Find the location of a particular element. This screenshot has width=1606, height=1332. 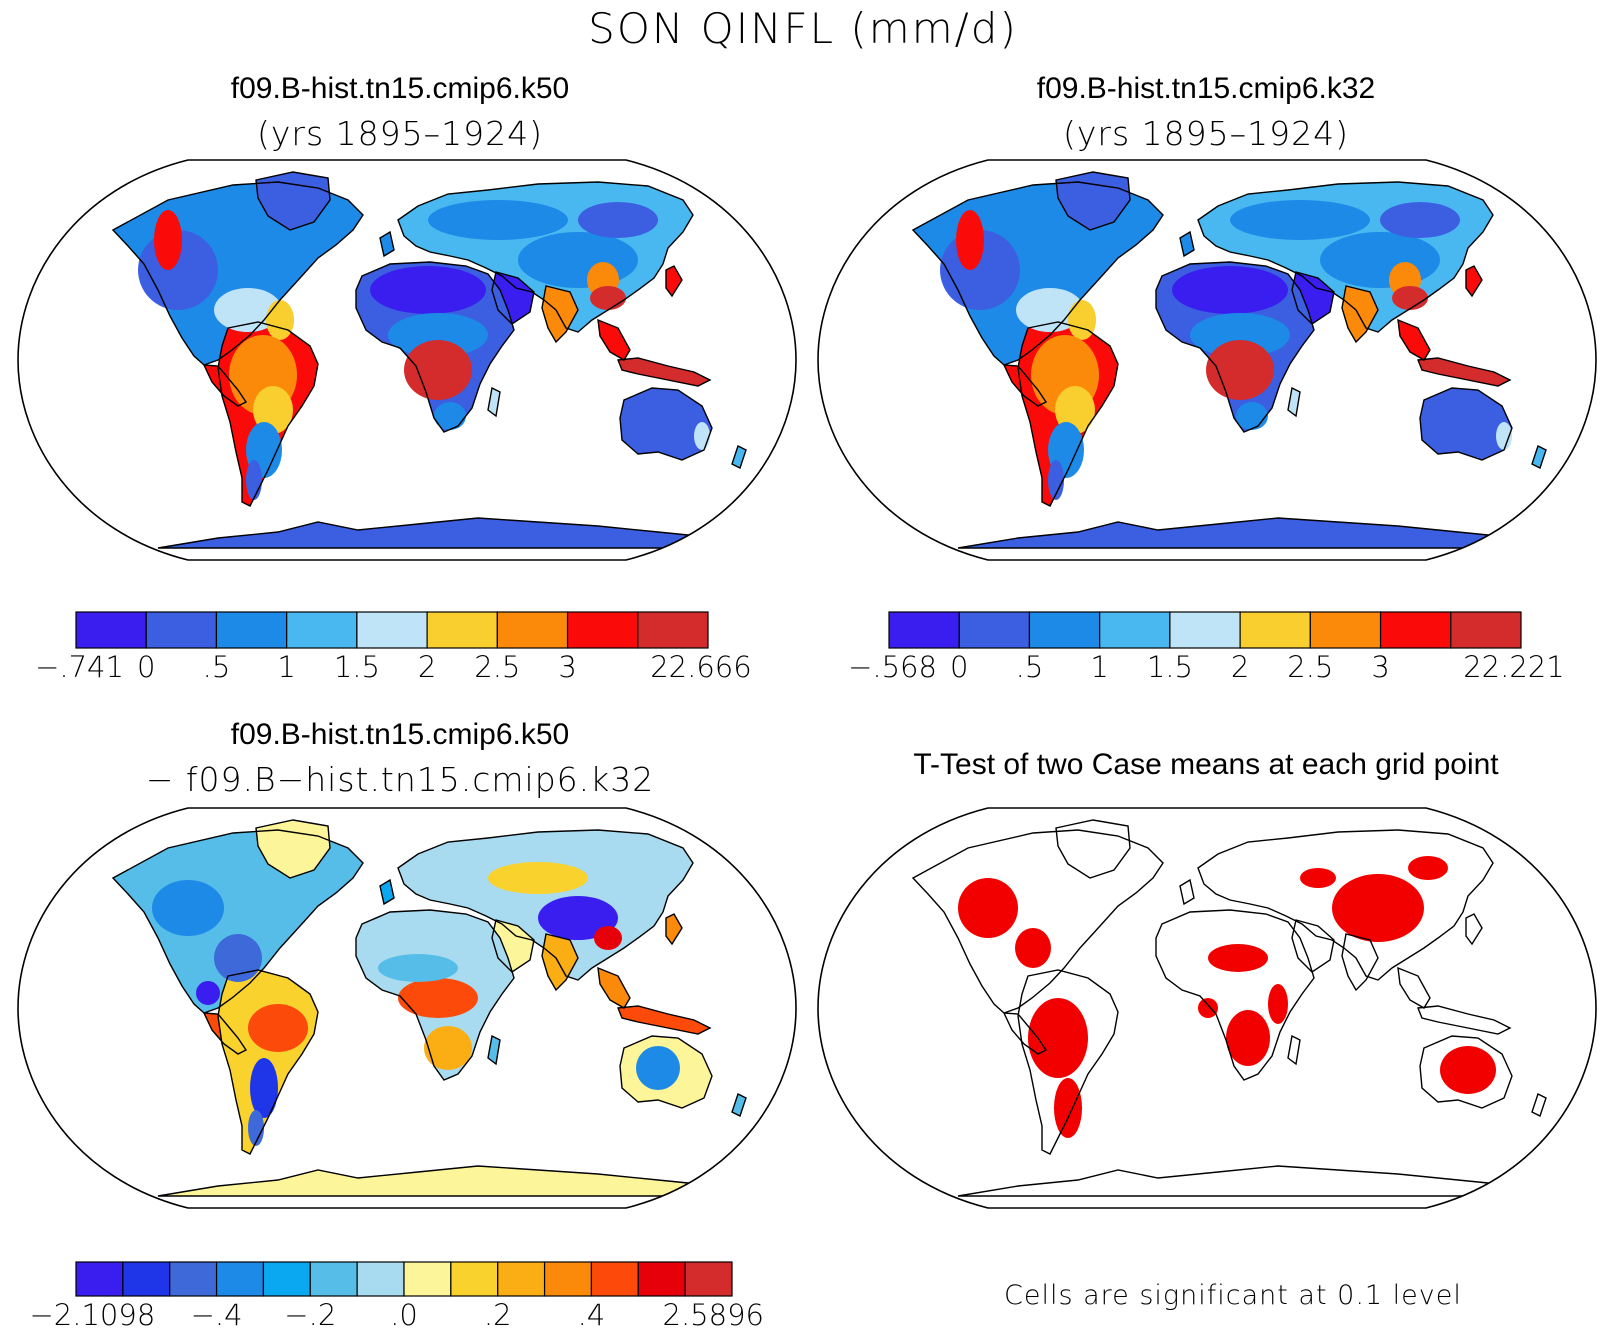

map3-land-uk is located at coordinates (387, 892).